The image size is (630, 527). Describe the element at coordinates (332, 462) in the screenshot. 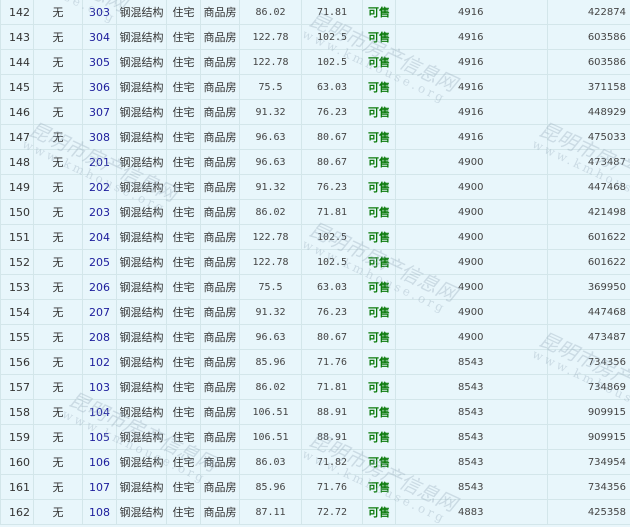

I see `inner-area: 71.82` at that location.